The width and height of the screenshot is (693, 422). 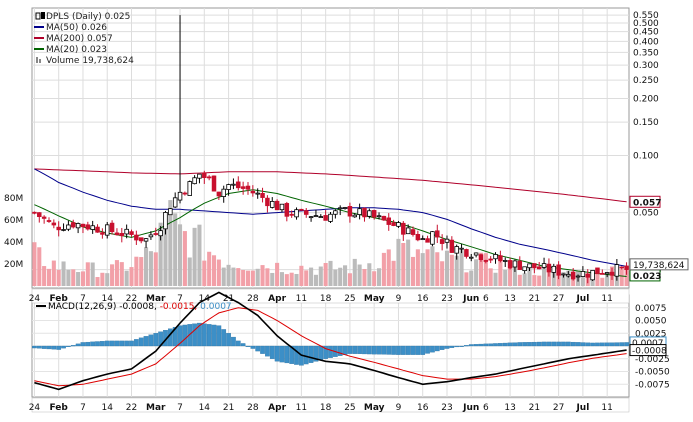 What do you see at coordinates (349, 408) in the screenshot?
I see `macd-date-label: 25` at bounding box center [349, 408].